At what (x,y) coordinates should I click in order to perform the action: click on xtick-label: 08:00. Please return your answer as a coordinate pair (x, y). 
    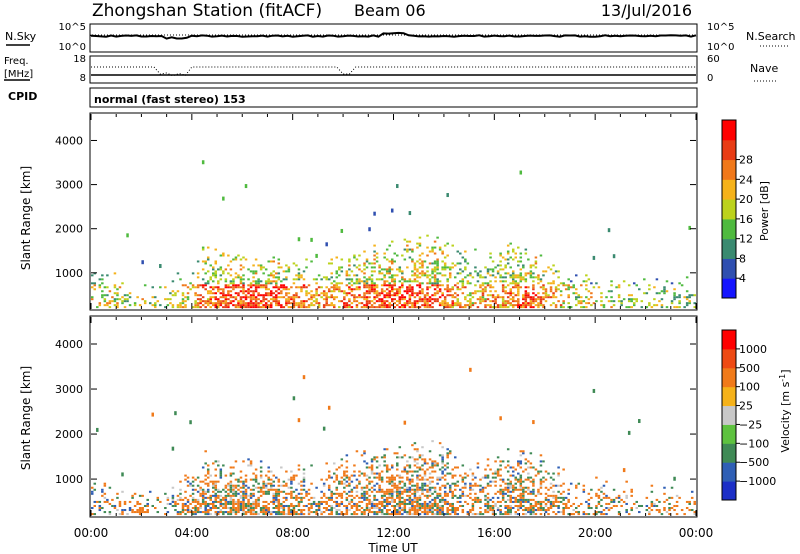
    Looking at the image, I should click on (292, 533).